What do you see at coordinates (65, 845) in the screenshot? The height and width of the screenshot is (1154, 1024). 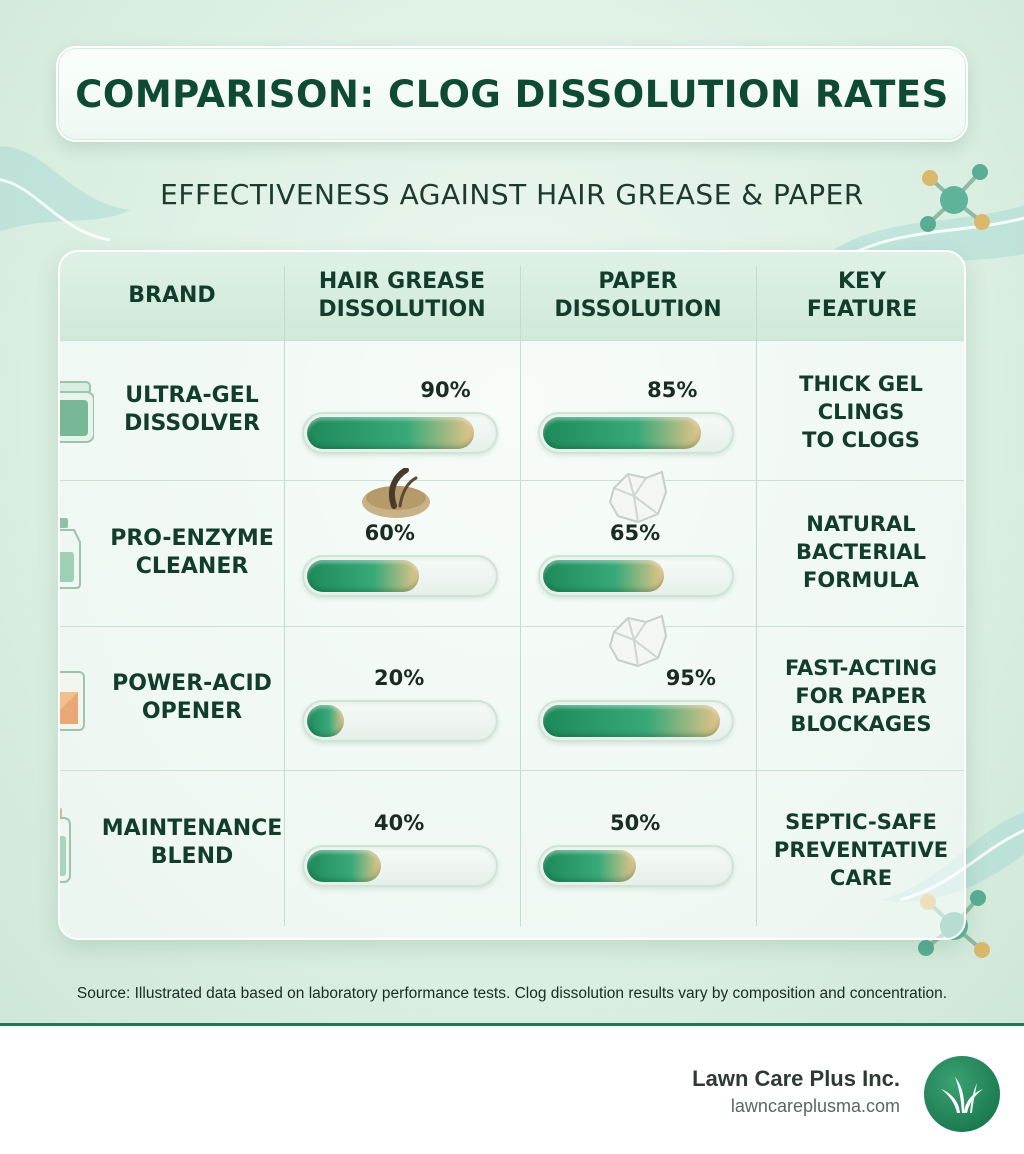 I see `slim-bottle-icon` at bounding box center [65, 845].